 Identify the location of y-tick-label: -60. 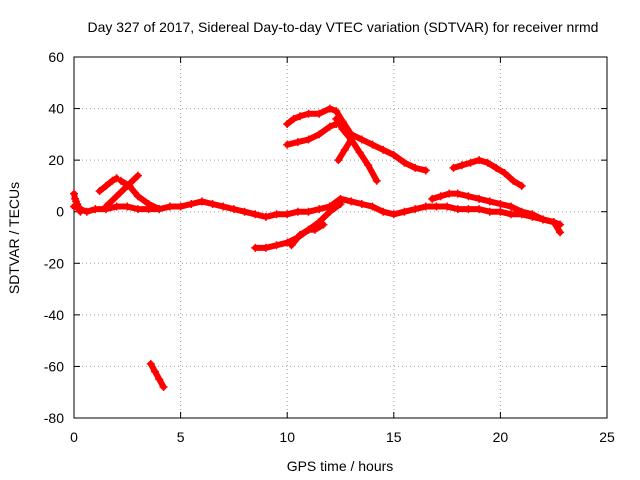
(54, 366).